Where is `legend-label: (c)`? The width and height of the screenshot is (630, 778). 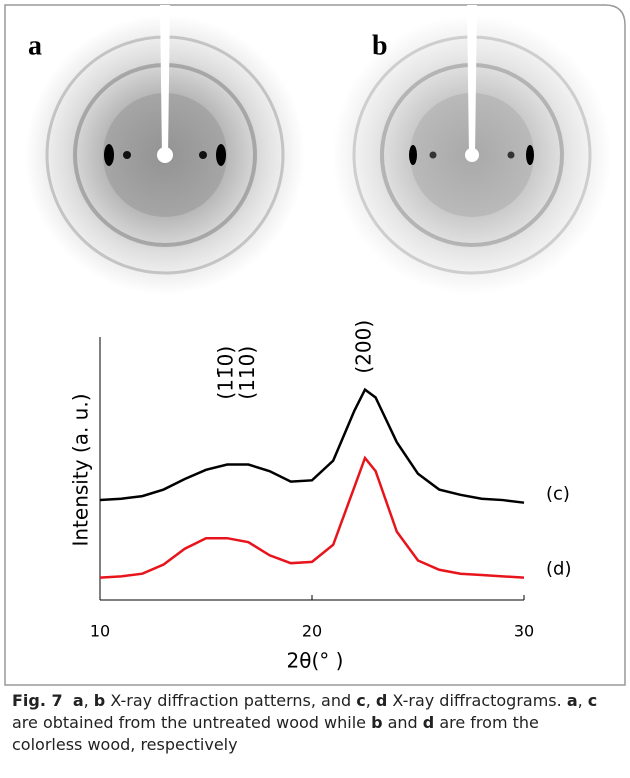
legend-label: (c) is located at coordinates (558, 494).